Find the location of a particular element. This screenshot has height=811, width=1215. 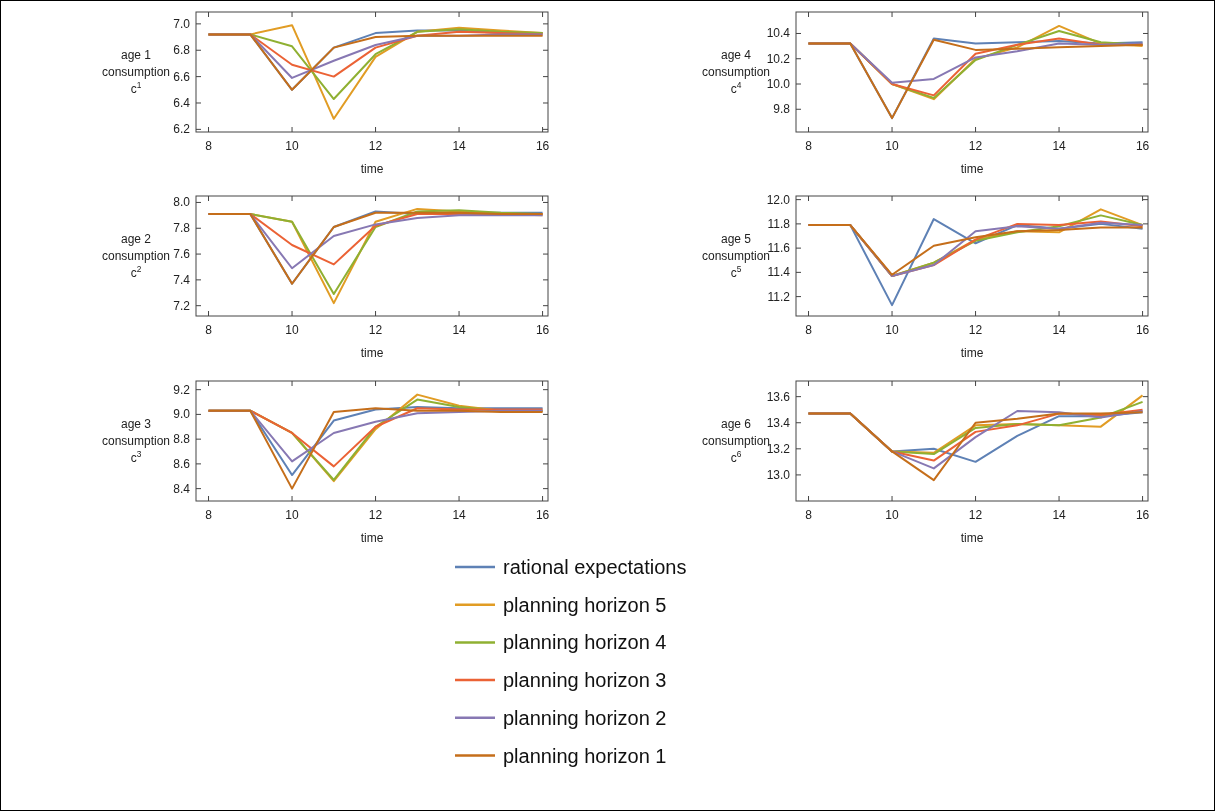

legend-label: rational expectations is located at coordinates (595, 567).